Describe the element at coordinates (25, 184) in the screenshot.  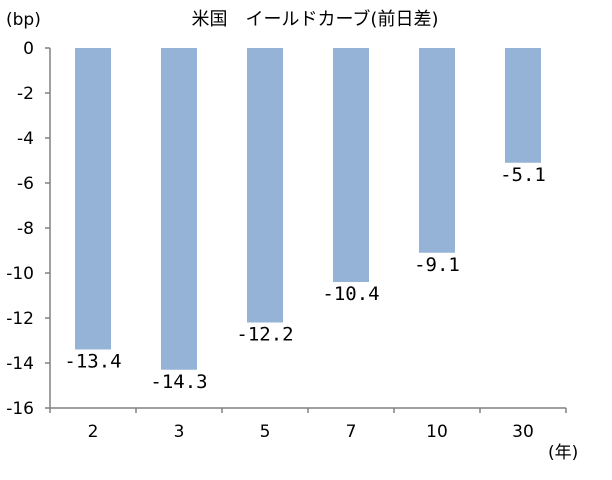
I see `y-tick-label: -6` at that location.